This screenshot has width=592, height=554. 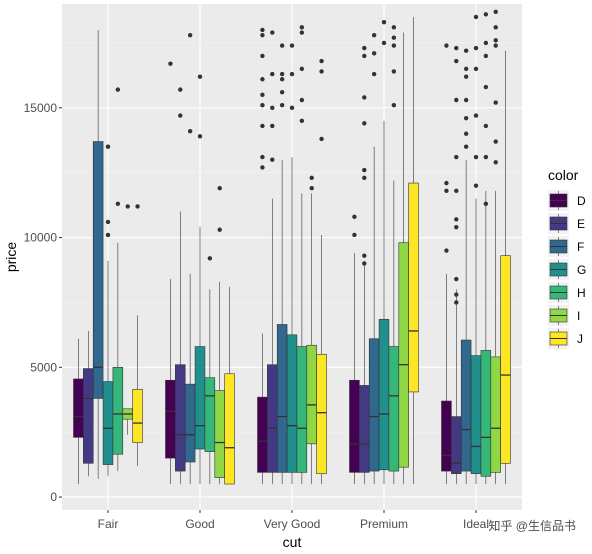 I want to click on y-tick-label: 10000, so click(x=41, y=238).